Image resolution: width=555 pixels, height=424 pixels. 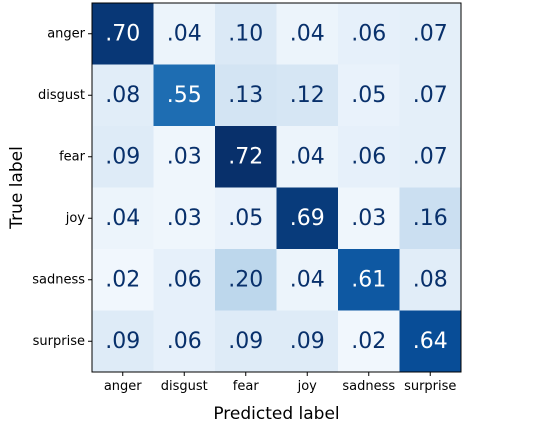 I want to click on x-tick-label: fear, so click(x=246, y=386).